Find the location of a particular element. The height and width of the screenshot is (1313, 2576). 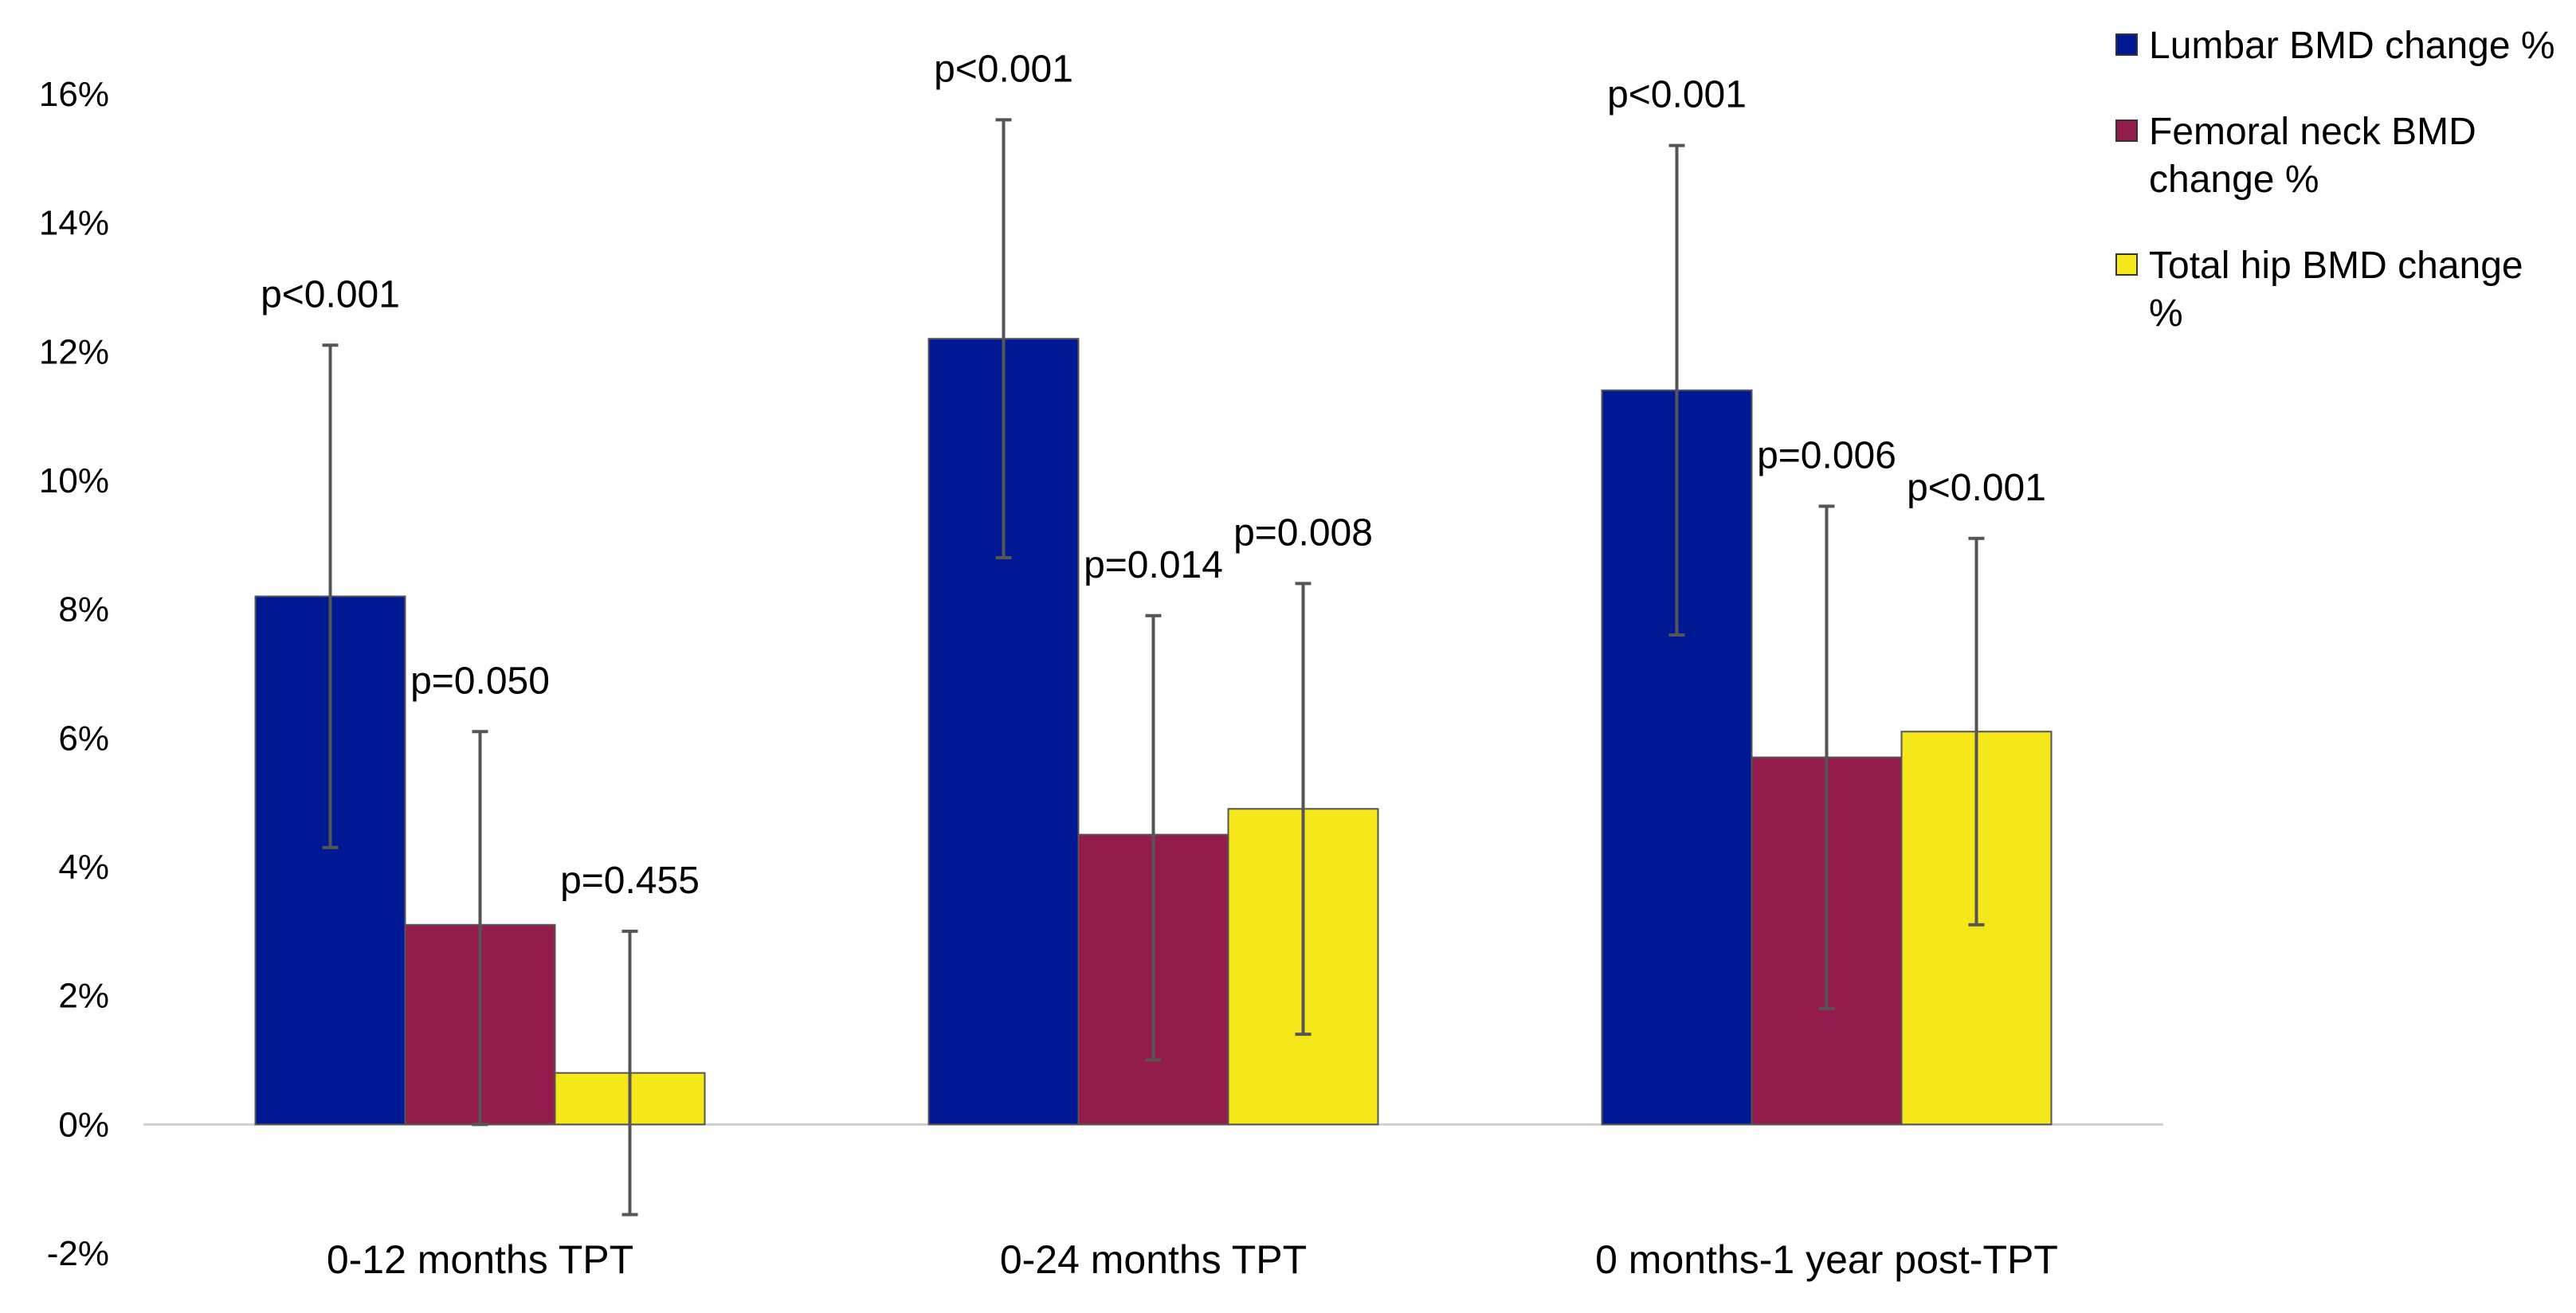

y-tick-label: 0% is located at coordinates (83, 1124).